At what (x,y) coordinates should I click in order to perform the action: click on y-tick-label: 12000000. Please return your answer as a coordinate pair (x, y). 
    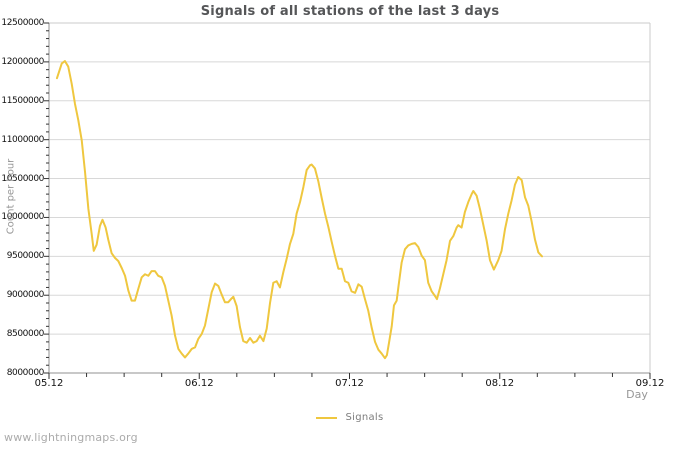
    Looking at the image, I should click on (22, 61).